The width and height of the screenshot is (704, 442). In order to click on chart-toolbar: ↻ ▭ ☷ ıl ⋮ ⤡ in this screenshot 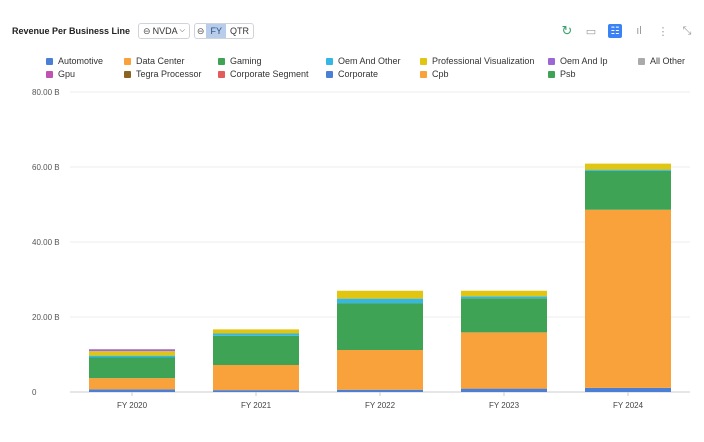, I will do `click(627, 30)`.